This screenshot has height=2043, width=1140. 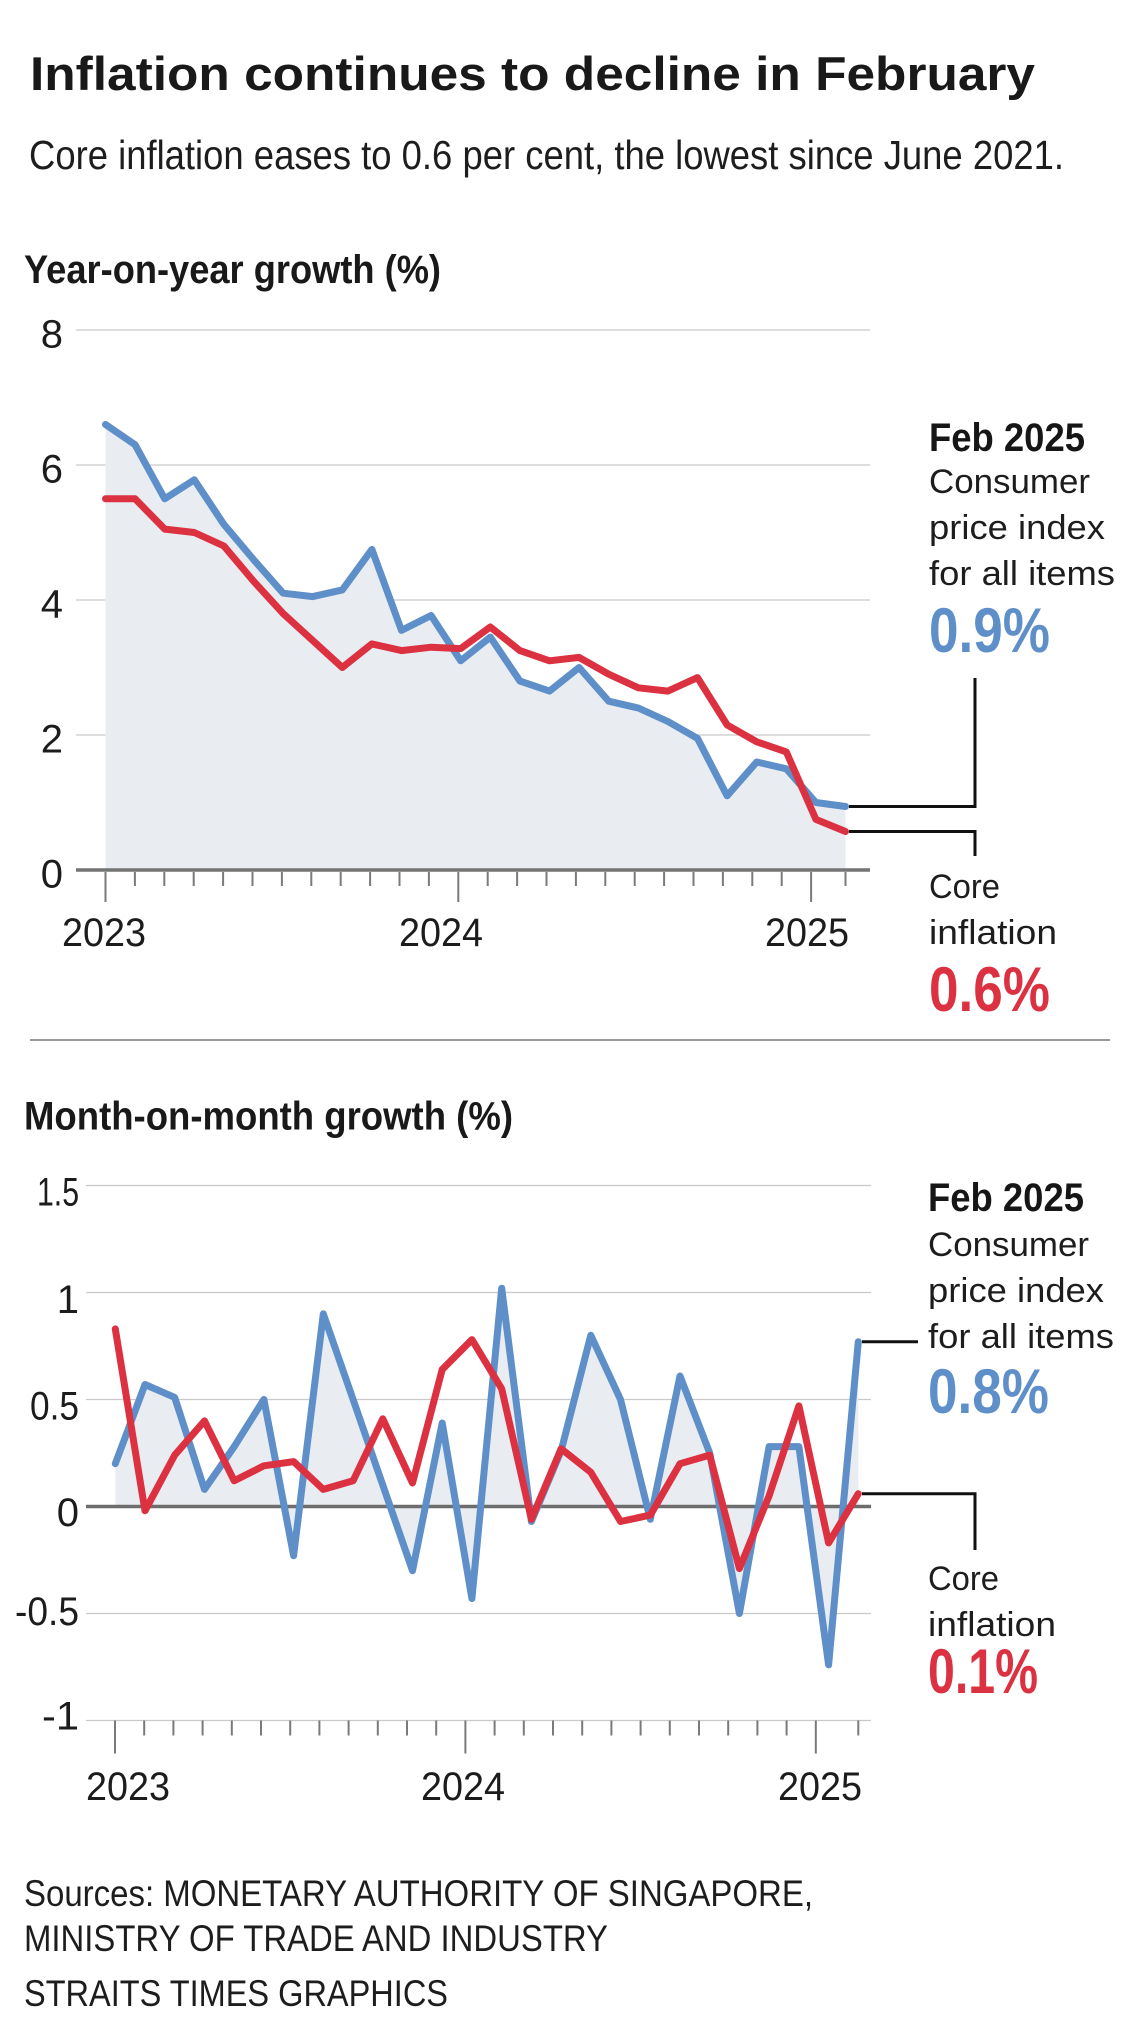 I want to click on svg-text: 1, so click(x=68, y=1300).